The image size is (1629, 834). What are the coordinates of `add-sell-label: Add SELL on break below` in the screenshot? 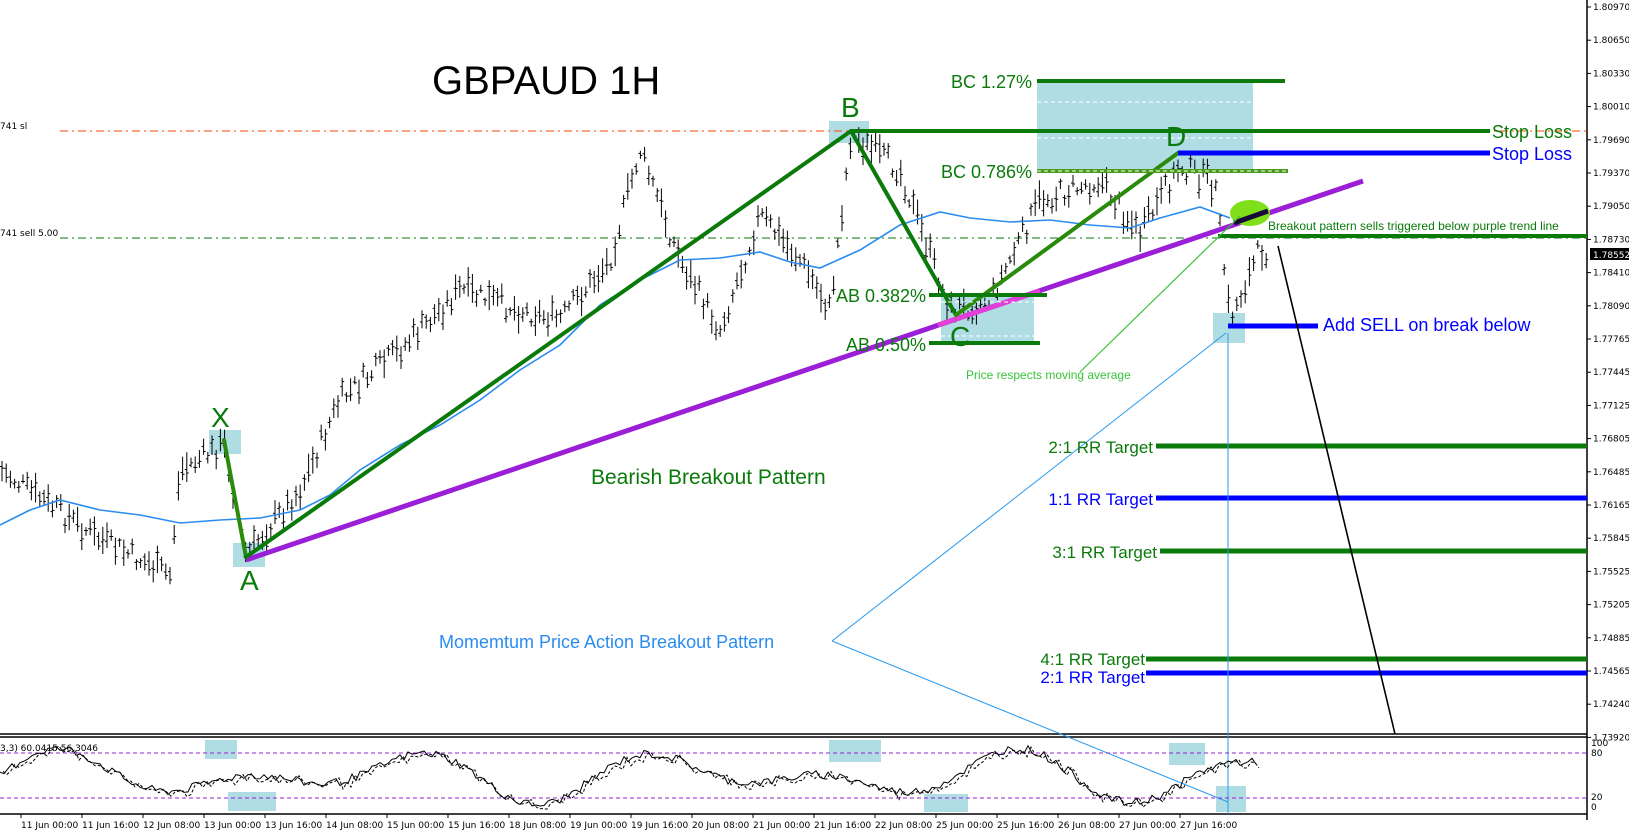 It's located at (1427, 325).